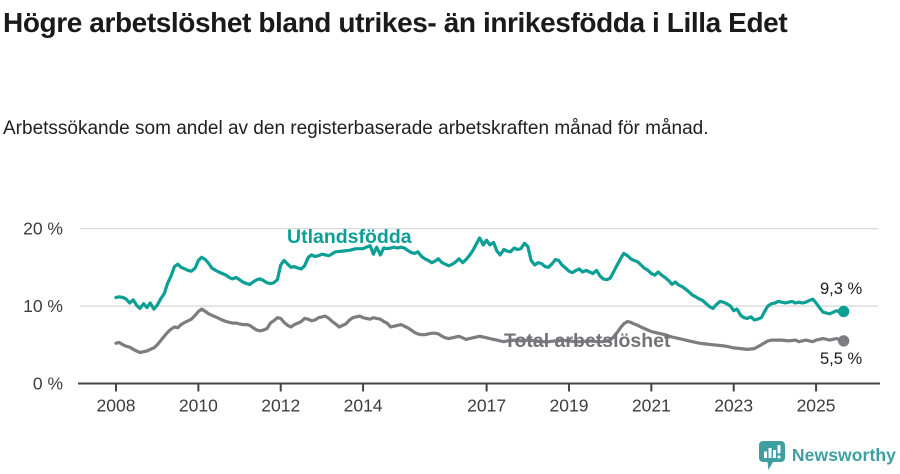 The height and width of the screenshot is (474, 900). Describe the element at coordinates (587, 341) in the screenshot. I see `series-label: Total arbetslöshet` at that location.